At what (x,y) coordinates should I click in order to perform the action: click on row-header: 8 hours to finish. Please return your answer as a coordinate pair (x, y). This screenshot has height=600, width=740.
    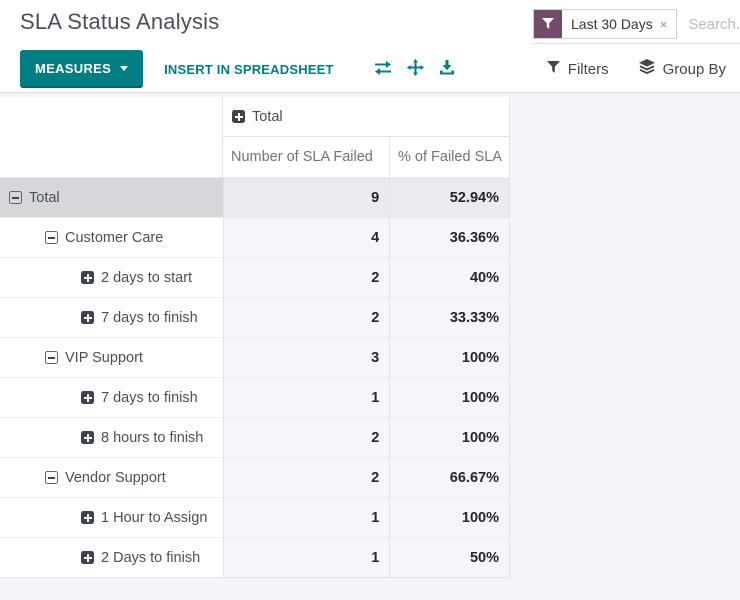
    Looking at the image, I should click on (112, 437).